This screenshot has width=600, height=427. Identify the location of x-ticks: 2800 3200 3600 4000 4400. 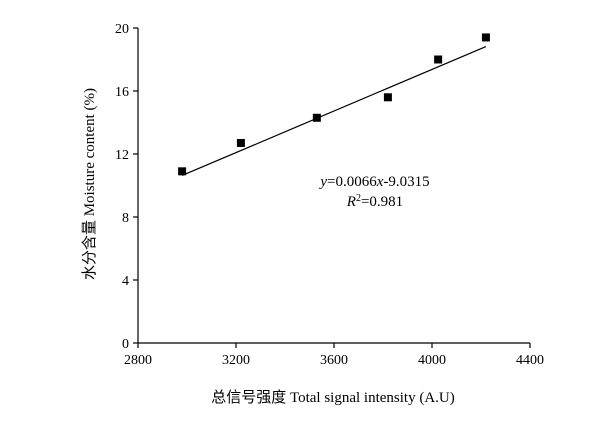
(334, 355).